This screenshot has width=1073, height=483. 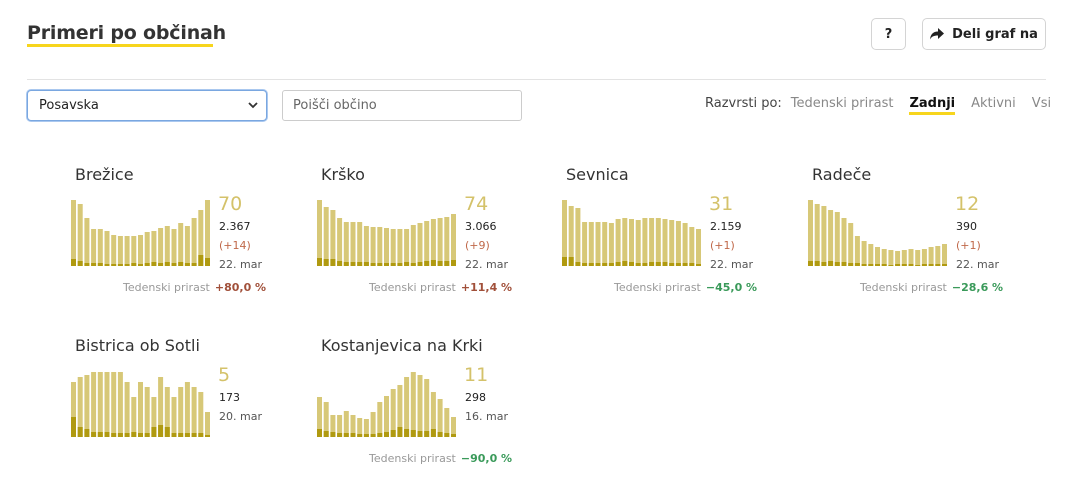 I want to click on weekly-growth-value: −90,0 %, so click(x=486, y=458).